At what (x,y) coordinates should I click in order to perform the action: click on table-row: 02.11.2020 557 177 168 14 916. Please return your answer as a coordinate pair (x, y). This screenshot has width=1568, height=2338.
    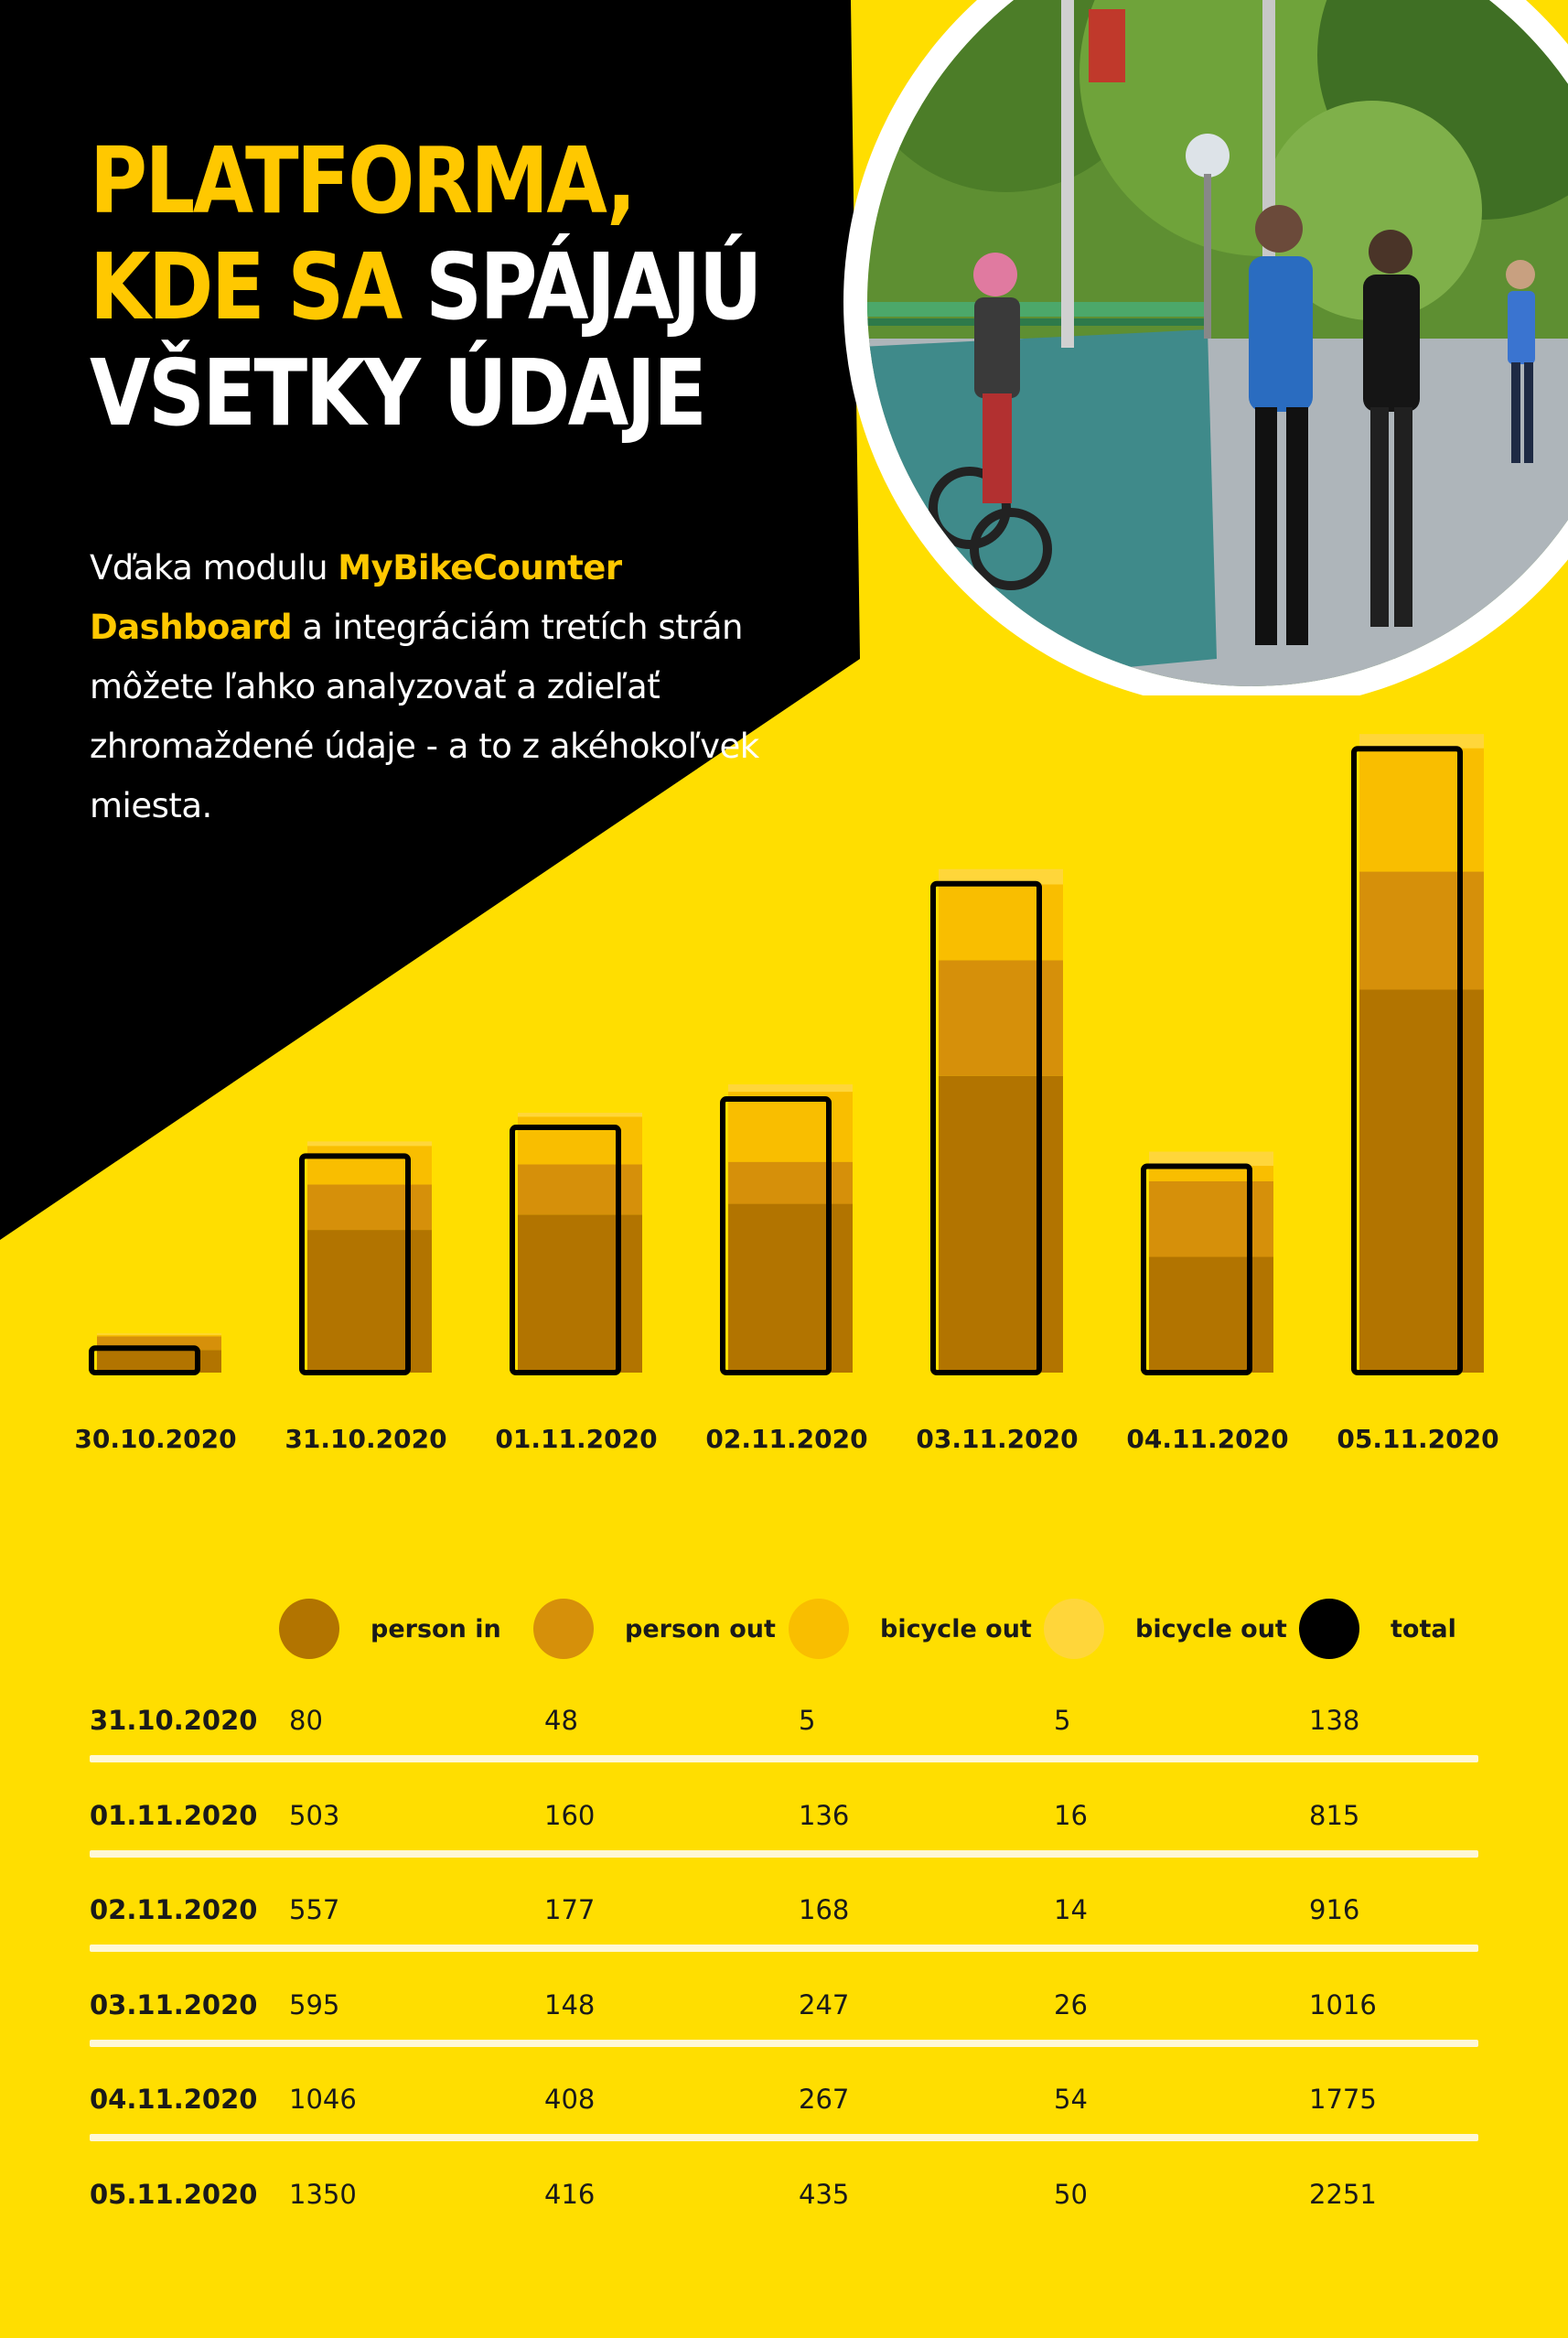
    Looking at the image, I should click on (784, 1922).